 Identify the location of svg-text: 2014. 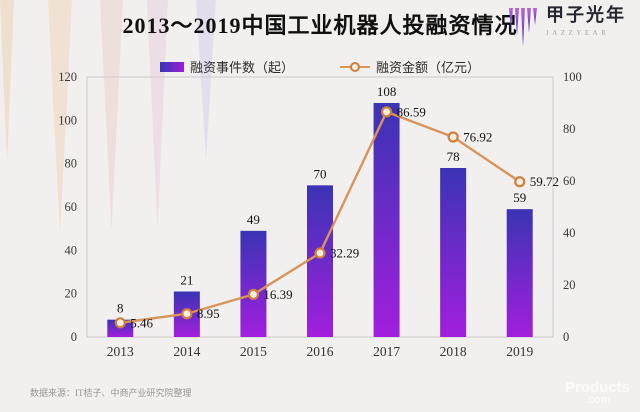
(186, 351).